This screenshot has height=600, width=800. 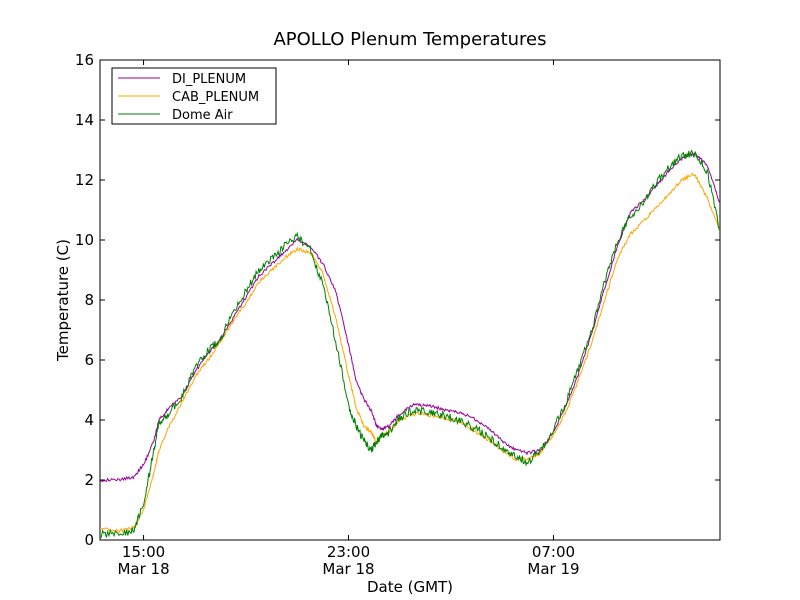 What do you see at coordinates (209, 79) in the screenshot?
I see `legend-label: DI_PLENUM` at bounding box center [209, 79].